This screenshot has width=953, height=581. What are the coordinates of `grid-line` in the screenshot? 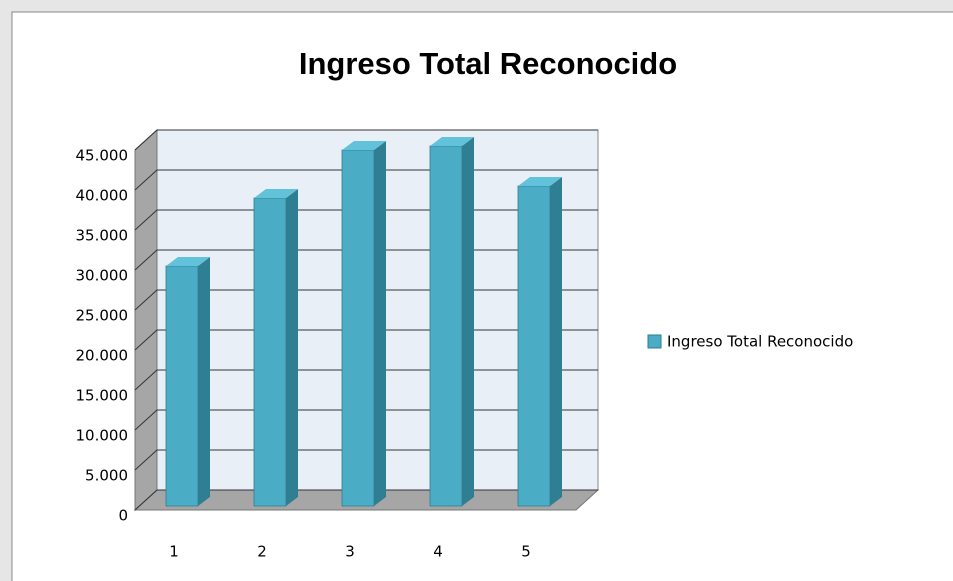 It's located at (366, 140).